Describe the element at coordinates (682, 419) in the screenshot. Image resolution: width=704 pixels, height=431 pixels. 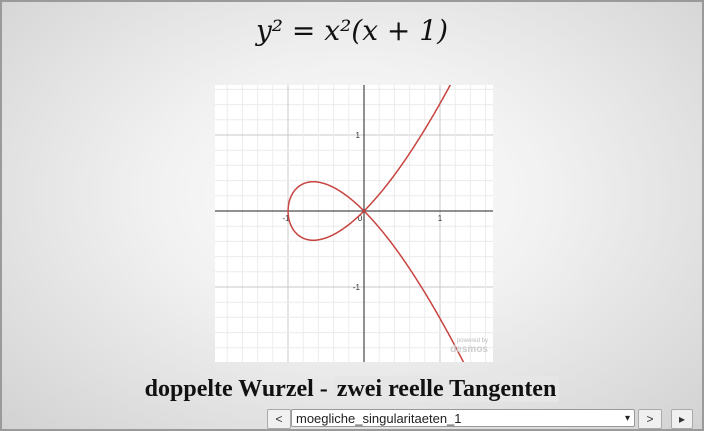
I see `play-button: ▸` at that location.